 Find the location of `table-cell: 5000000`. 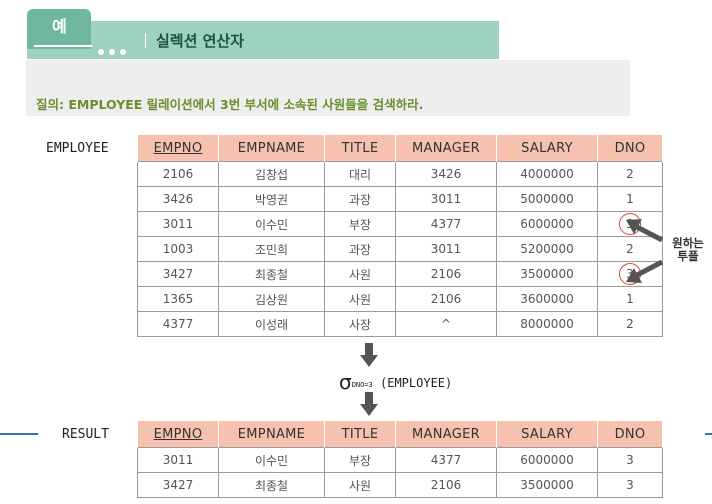

table-cell: 5000000 is located at coordinates (547, 199).